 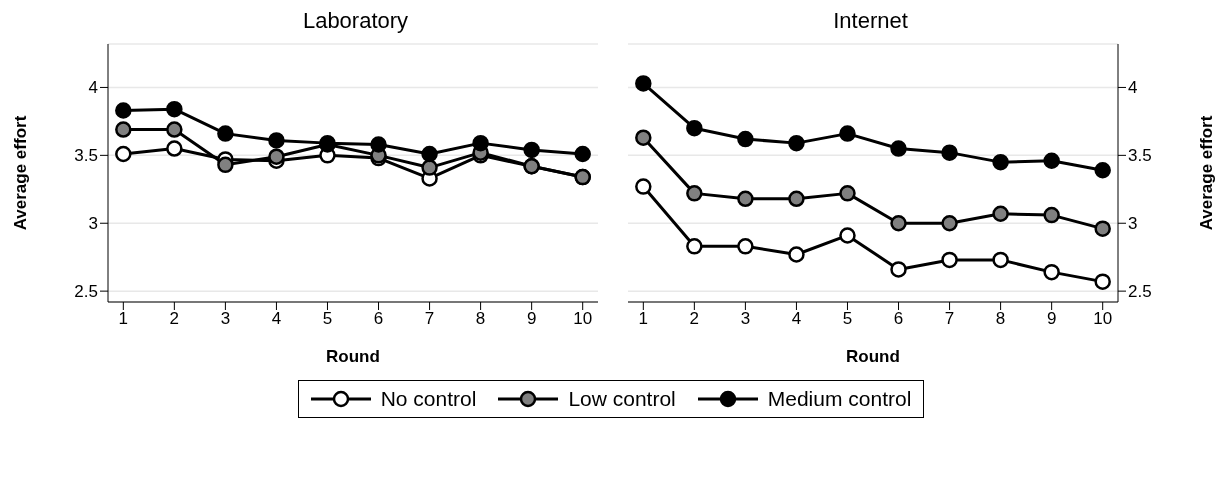 I want to click on legend-label: Low control, so click(x=622, y=399).